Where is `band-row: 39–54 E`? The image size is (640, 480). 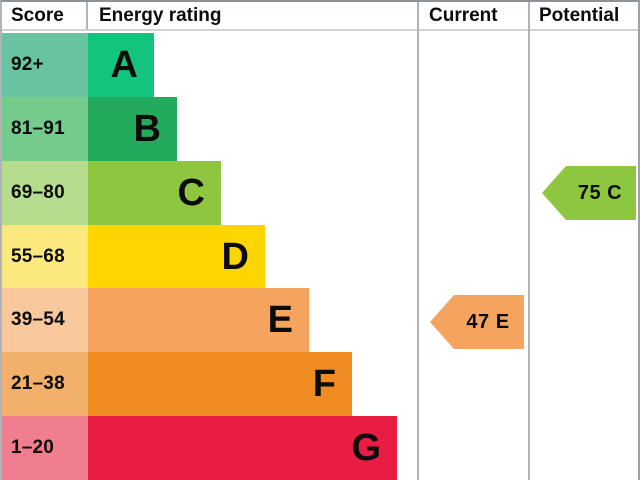
band-row: 39–54 E is located at coordinates (320, 320).